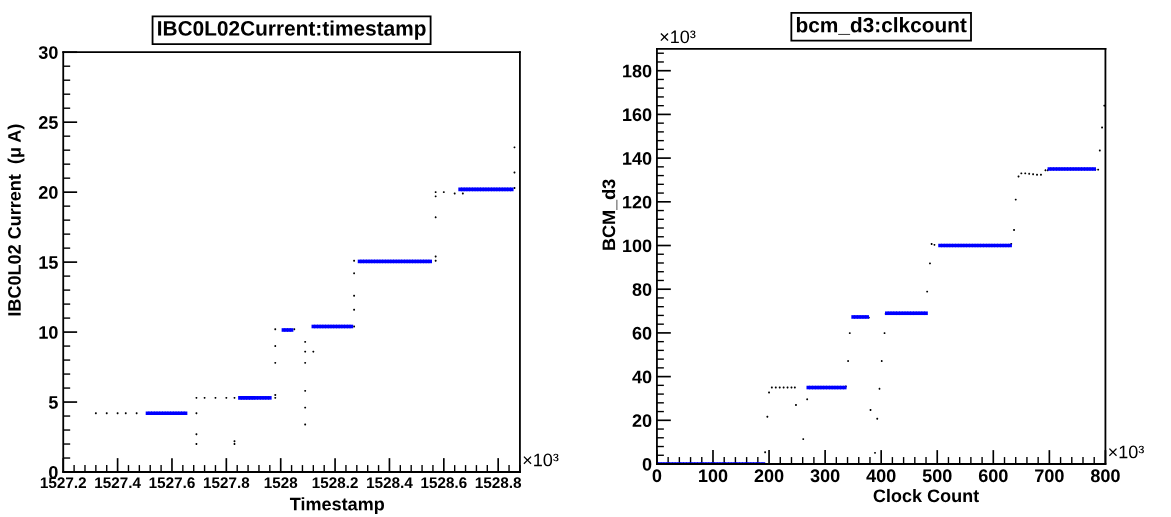 This screenshot has height=517, width=1171. What do you see at coordinates (118, 483) in the screenshot?
I see `x-tick-label: 1527.4` at bounding box center [118, 483].